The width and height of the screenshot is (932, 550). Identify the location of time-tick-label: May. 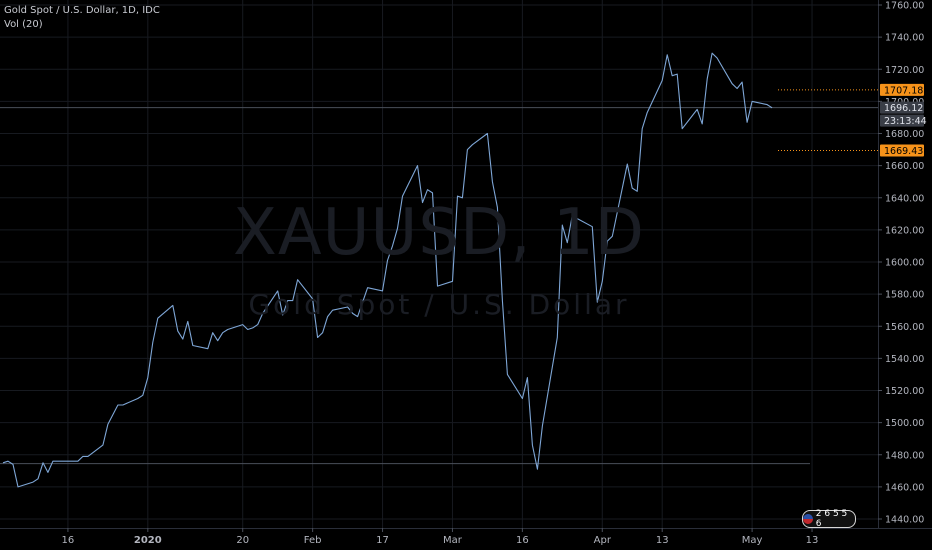
(752, 540).